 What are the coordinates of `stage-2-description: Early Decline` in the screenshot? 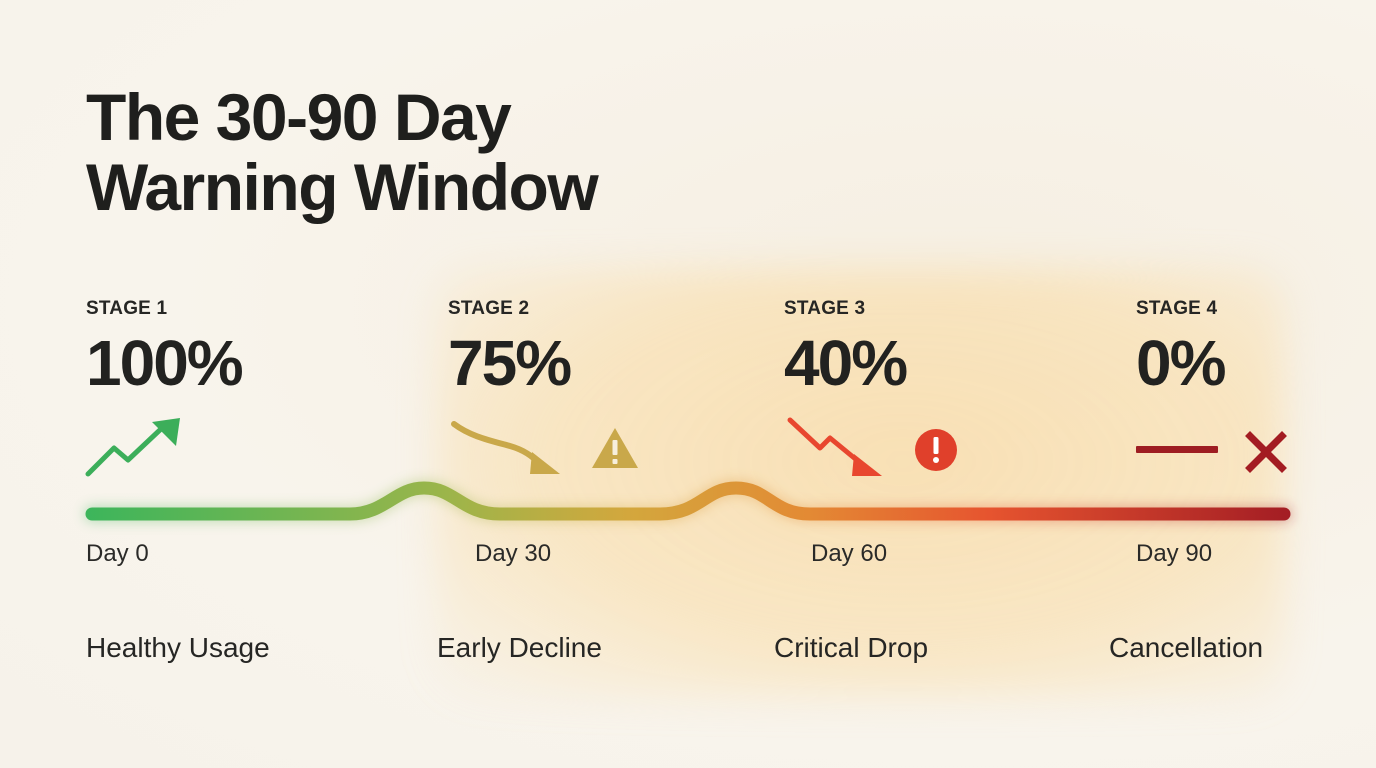 It's located at (519, 647).